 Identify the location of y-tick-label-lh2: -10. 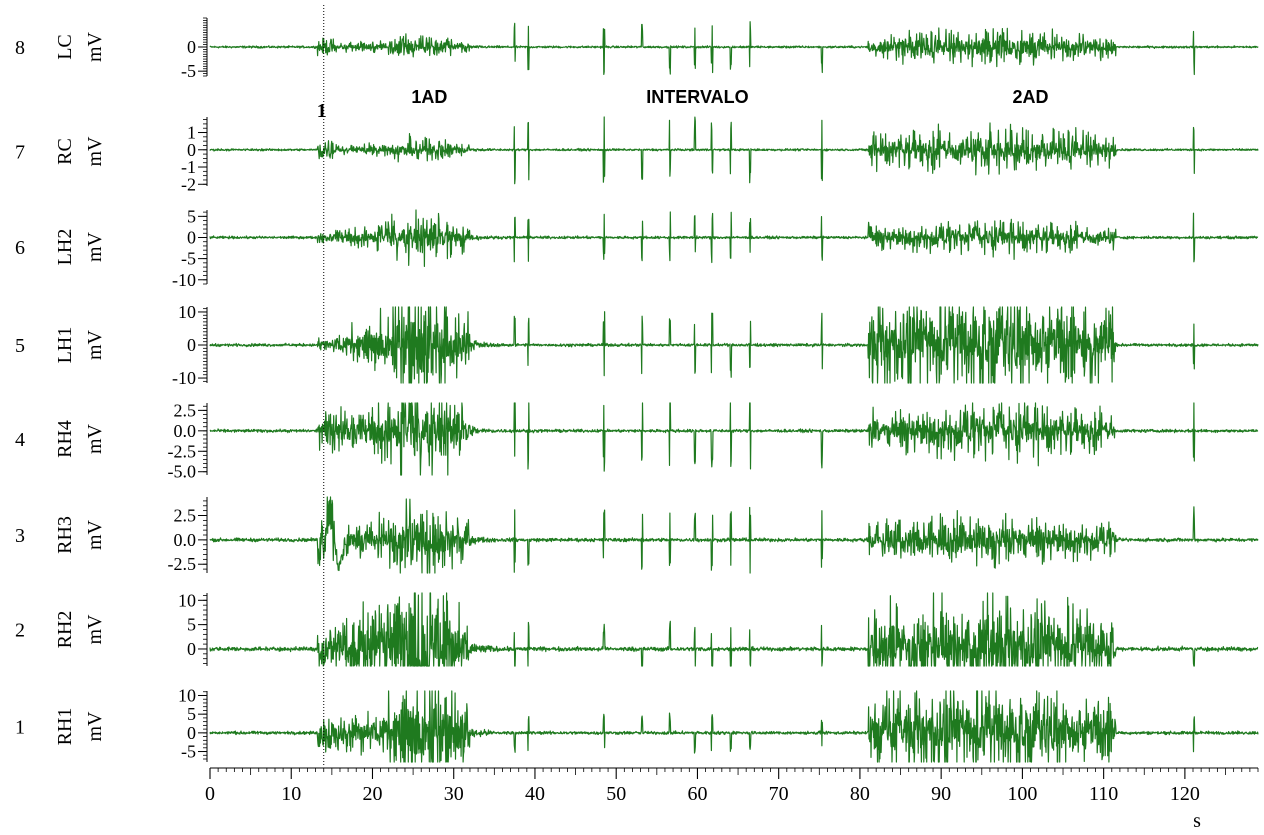
(184, 280).